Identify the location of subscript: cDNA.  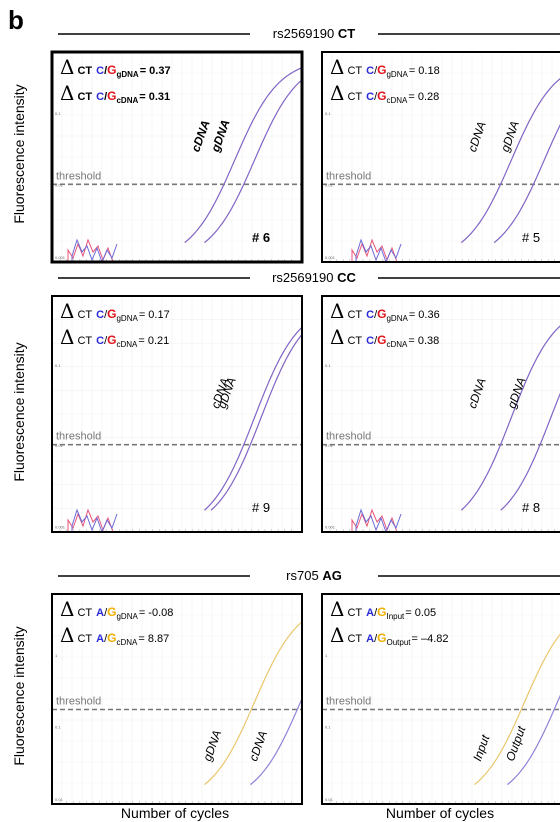
(127, 100).